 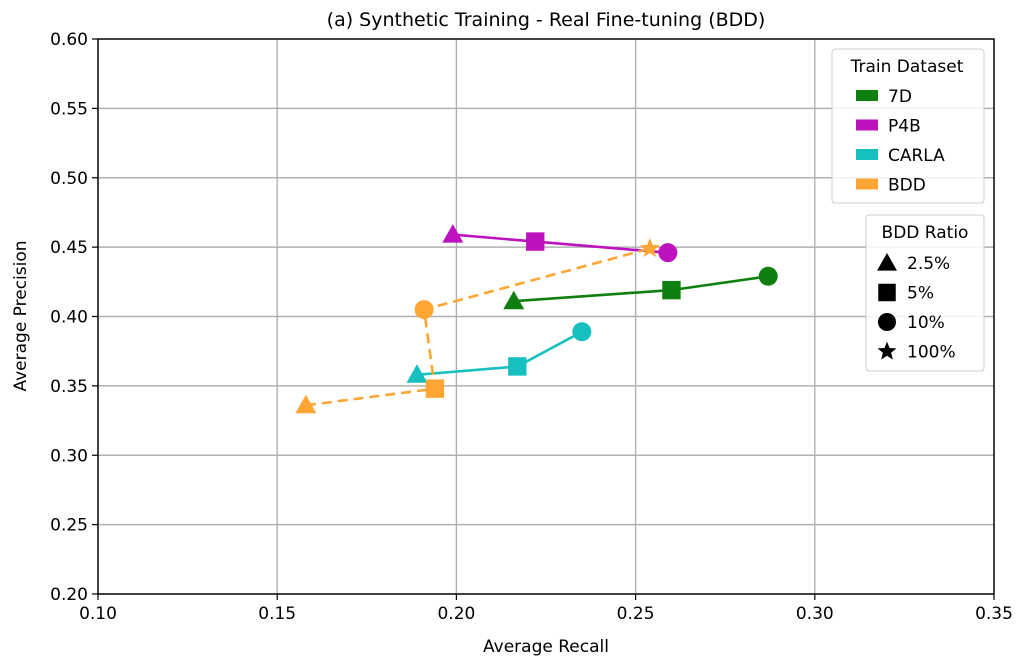 What do you see at coordinates (887, 262) in the screenshot?
I see `legend-marker-triangle` at bounding box center [887, 262].